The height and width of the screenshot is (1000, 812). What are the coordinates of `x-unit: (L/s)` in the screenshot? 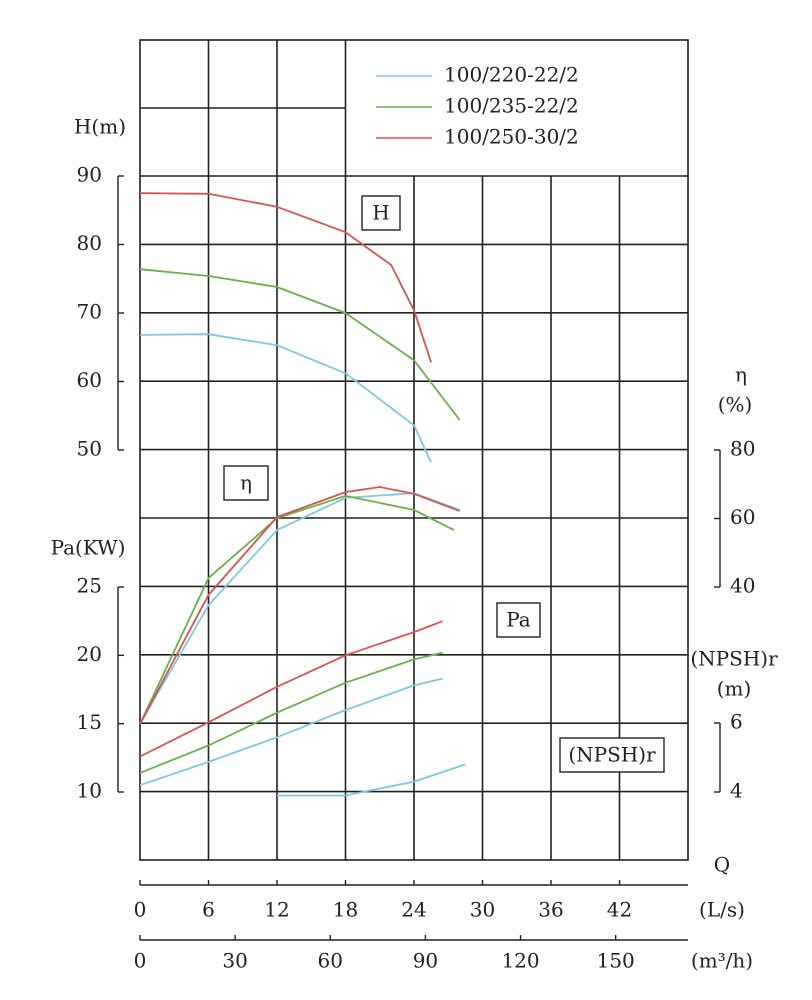 It's located at (722, 910).